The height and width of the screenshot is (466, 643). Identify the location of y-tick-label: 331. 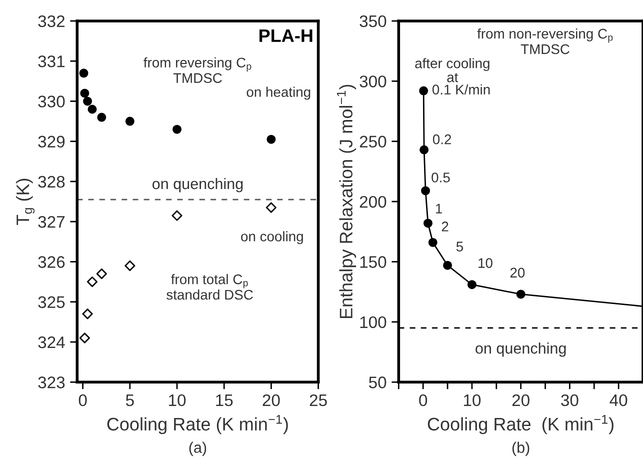
(51, 62).